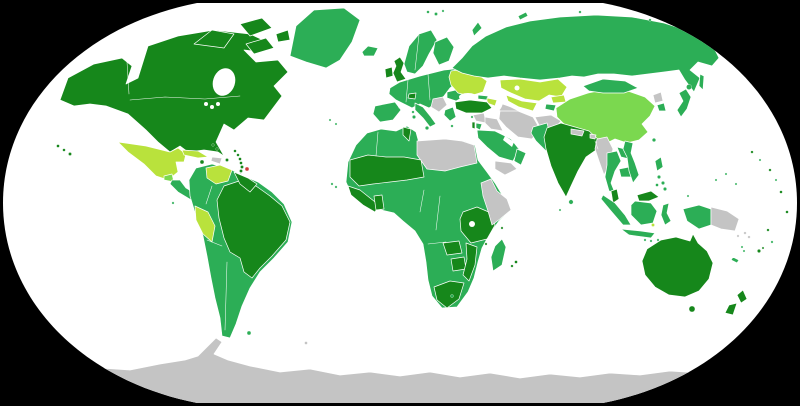 This screenshot has width=800, height=406. I want to click on region-azores, so click(336, 124).